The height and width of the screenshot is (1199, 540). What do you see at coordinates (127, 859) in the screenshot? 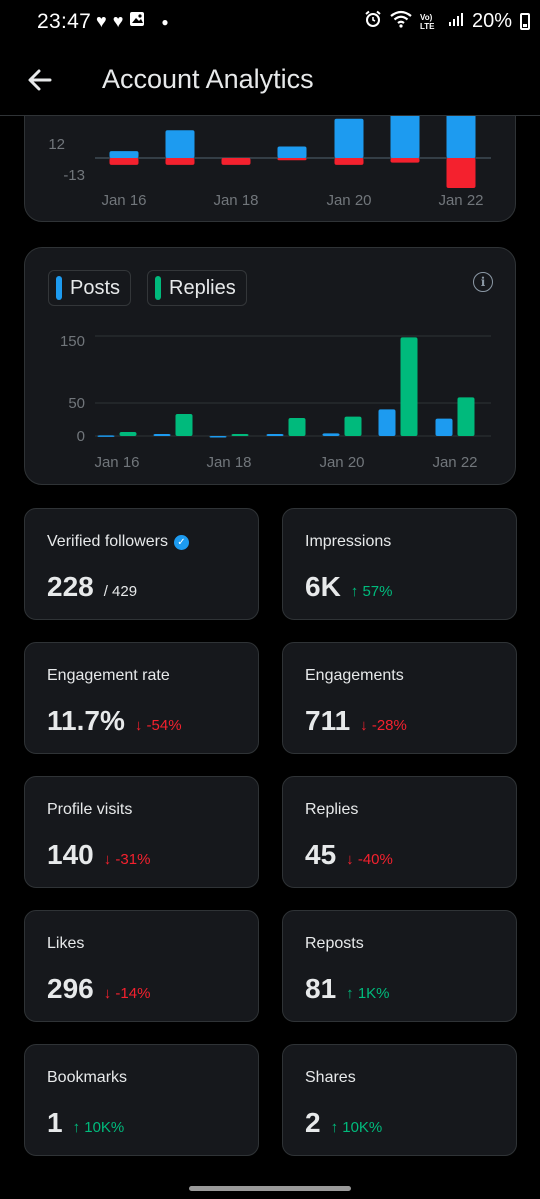
I see `metric-delta: ↓ -31%` at bounding box center [127, 859].